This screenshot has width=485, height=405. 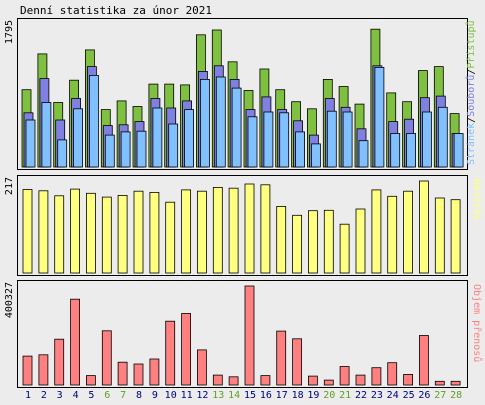 I want to click on legend-entry: Stránek, so click(x=471, y=144).